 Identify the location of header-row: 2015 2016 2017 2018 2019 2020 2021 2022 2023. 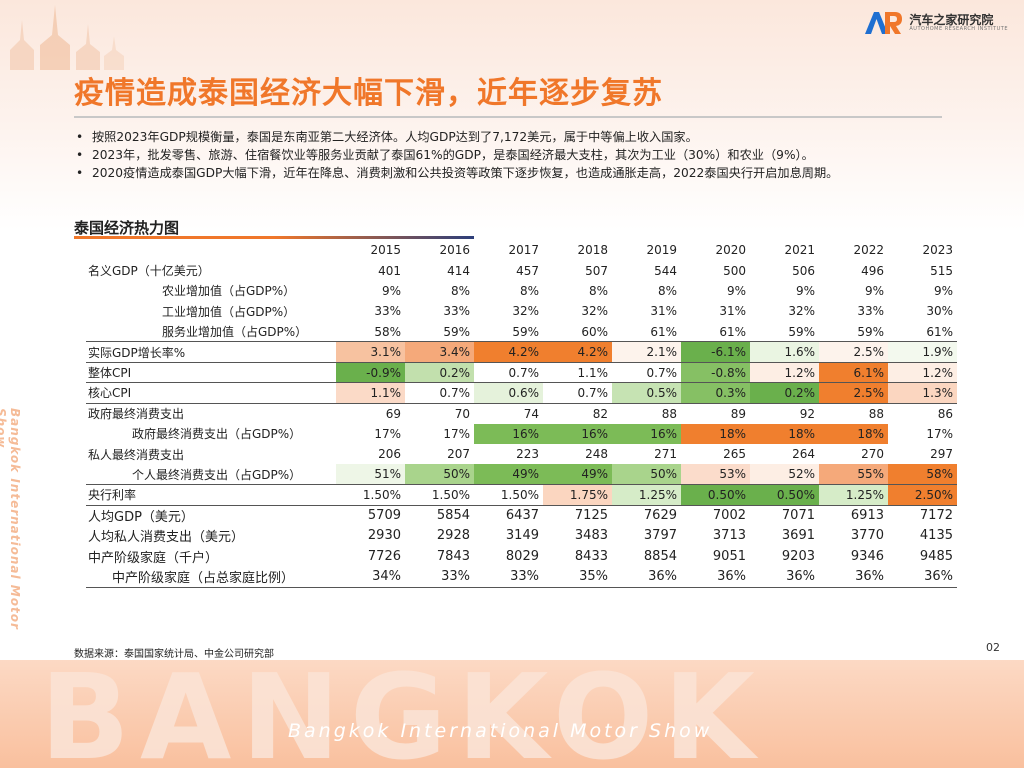
(521, 250).